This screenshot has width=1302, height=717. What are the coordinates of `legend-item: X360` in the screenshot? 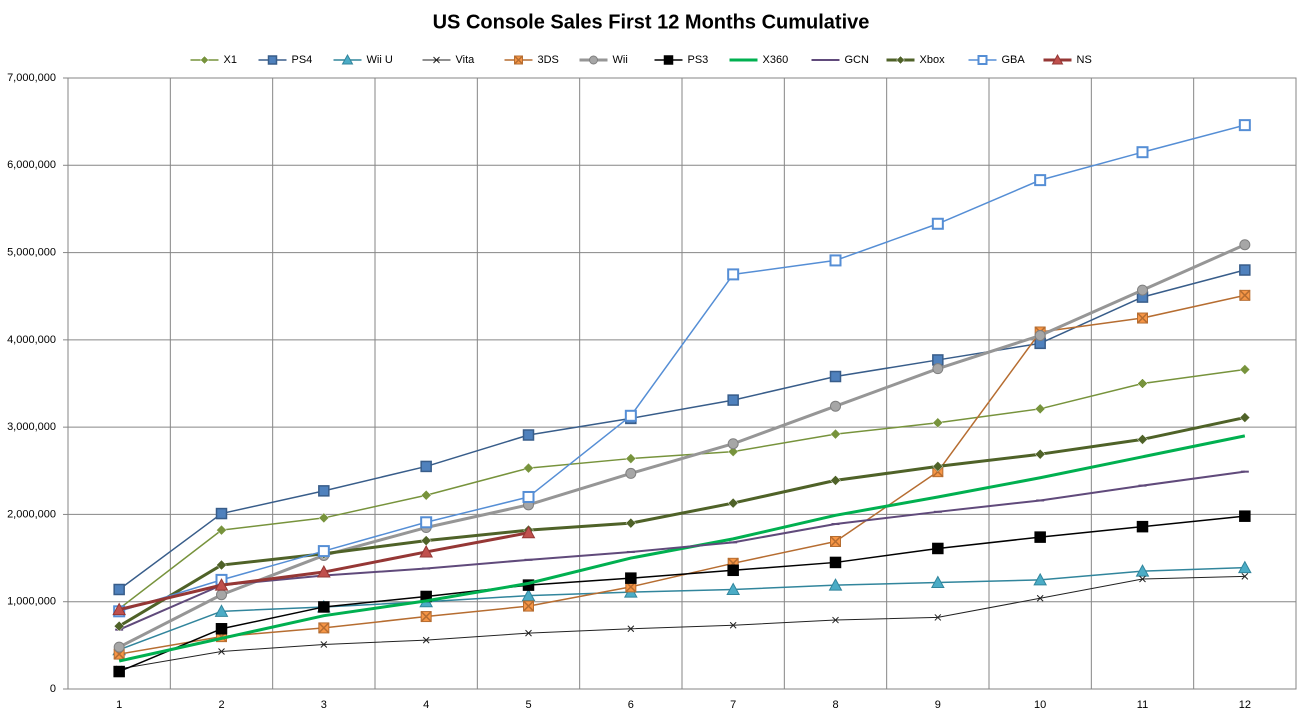 It's located at (759, 60).